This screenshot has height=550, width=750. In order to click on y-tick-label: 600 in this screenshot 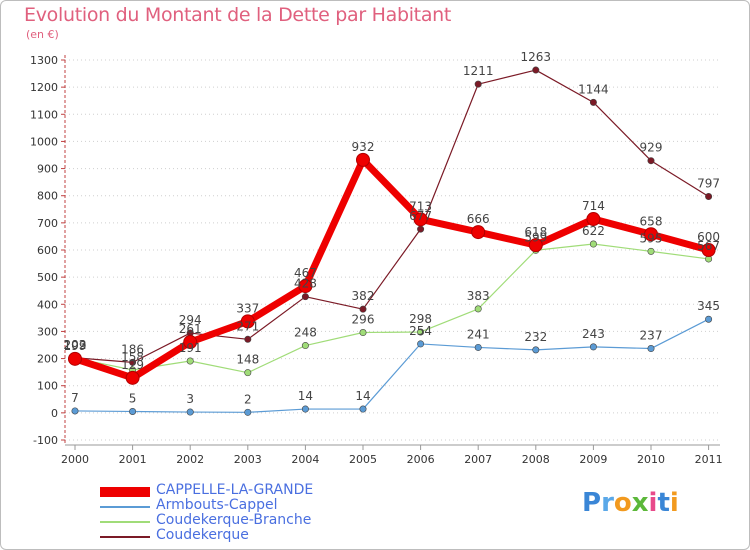, I will do `click(47, 250)`.